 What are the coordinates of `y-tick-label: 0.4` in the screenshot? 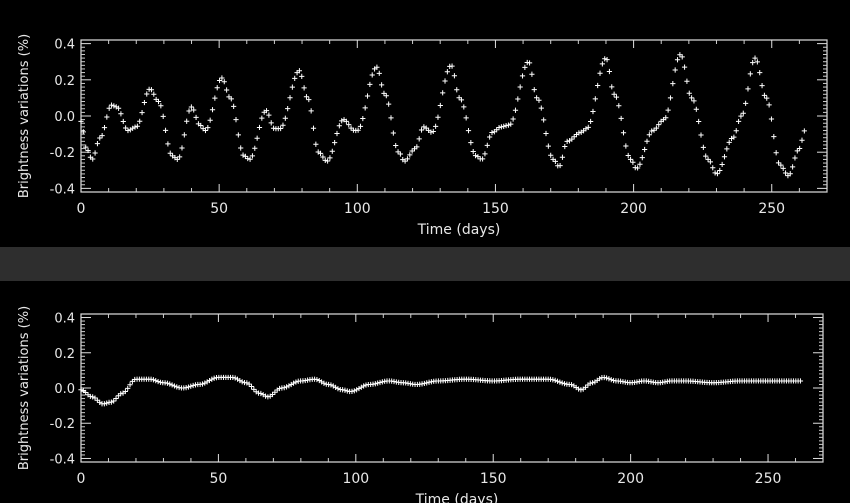 It's located at (64, 45).